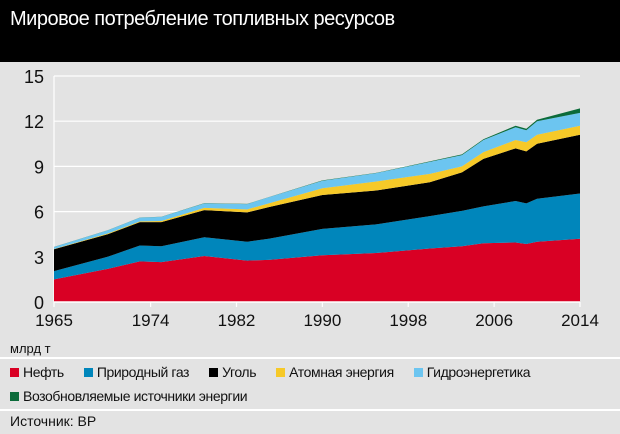 The image size is (620, 434). I want to click on legend-item: Уголь, so click(233, 372).